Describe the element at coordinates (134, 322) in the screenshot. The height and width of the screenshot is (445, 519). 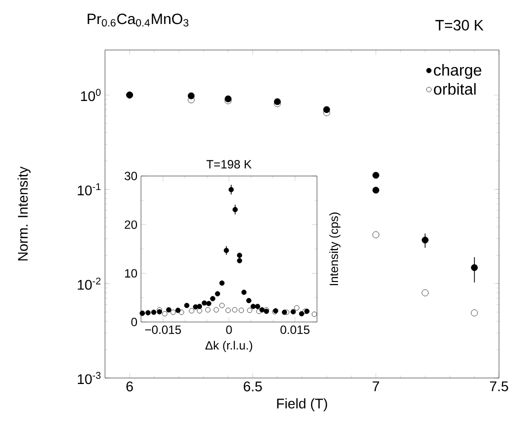
I see `y-tick-label: 0` at that location.